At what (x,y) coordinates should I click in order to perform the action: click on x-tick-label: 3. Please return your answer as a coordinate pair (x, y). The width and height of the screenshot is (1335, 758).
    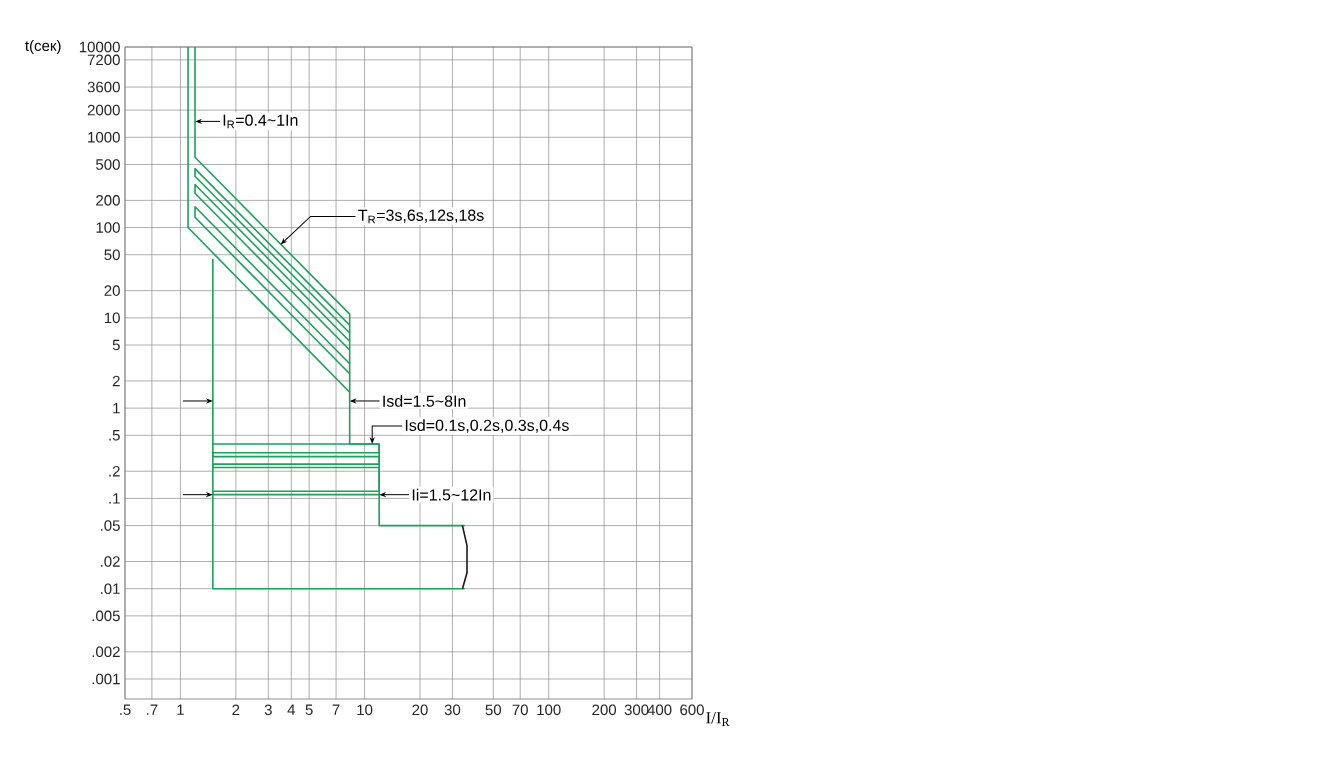
    Looking at the image, I should click on (268, 710).